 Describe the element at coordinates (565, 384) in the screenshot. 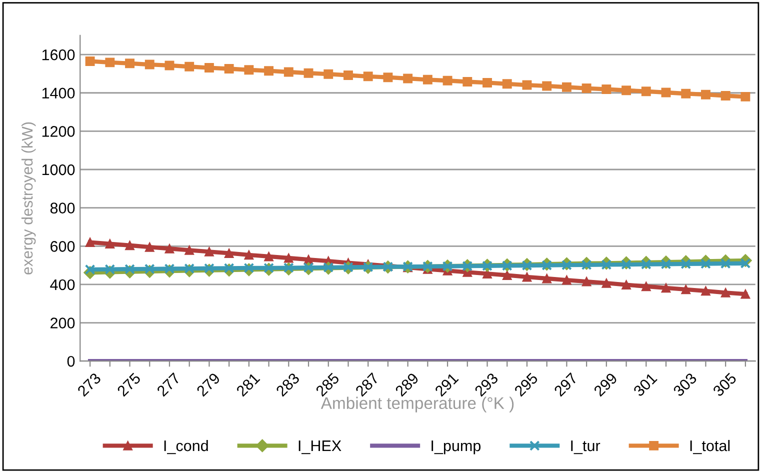

I see `x-tick-label: 297` at that location.